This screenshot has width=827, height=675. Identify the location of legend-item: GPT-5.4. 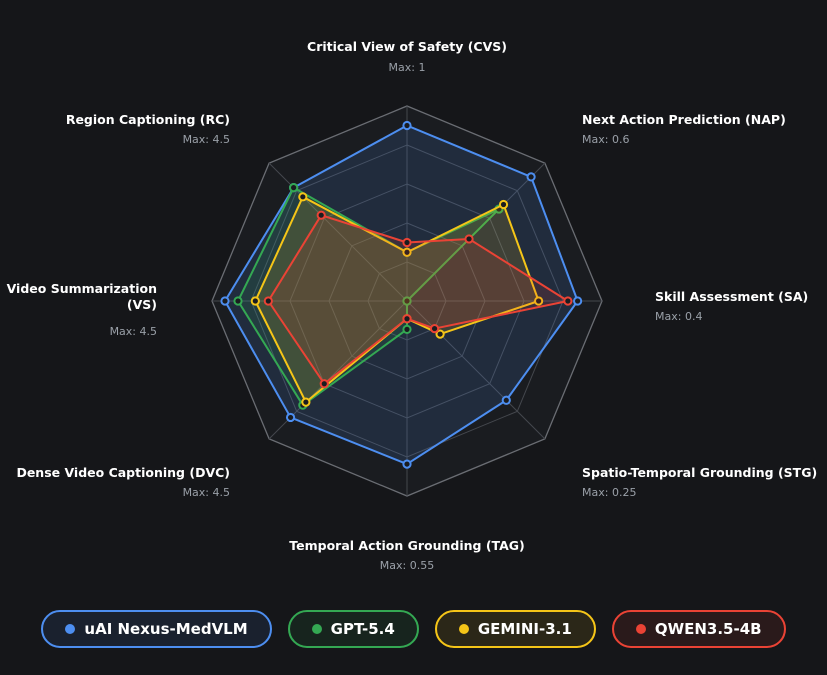
(353, 629).